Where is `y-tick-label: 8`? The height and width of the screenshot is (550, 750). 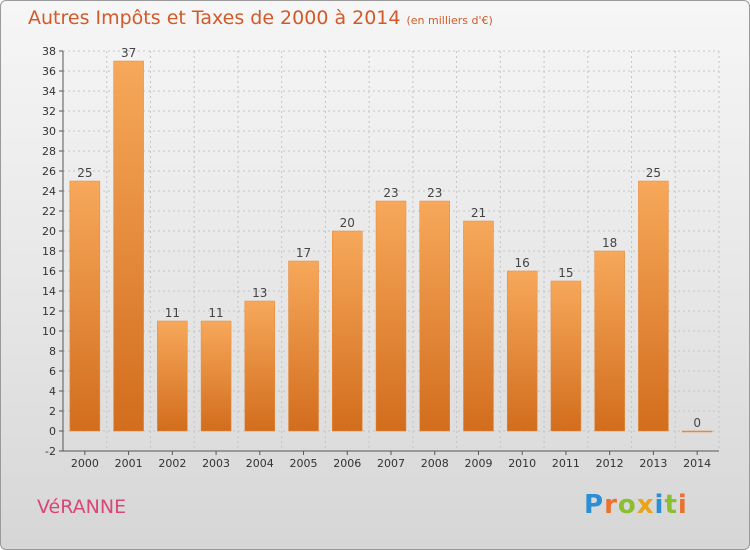 y-tick-label: 8 is located at coordinates (52, 351).